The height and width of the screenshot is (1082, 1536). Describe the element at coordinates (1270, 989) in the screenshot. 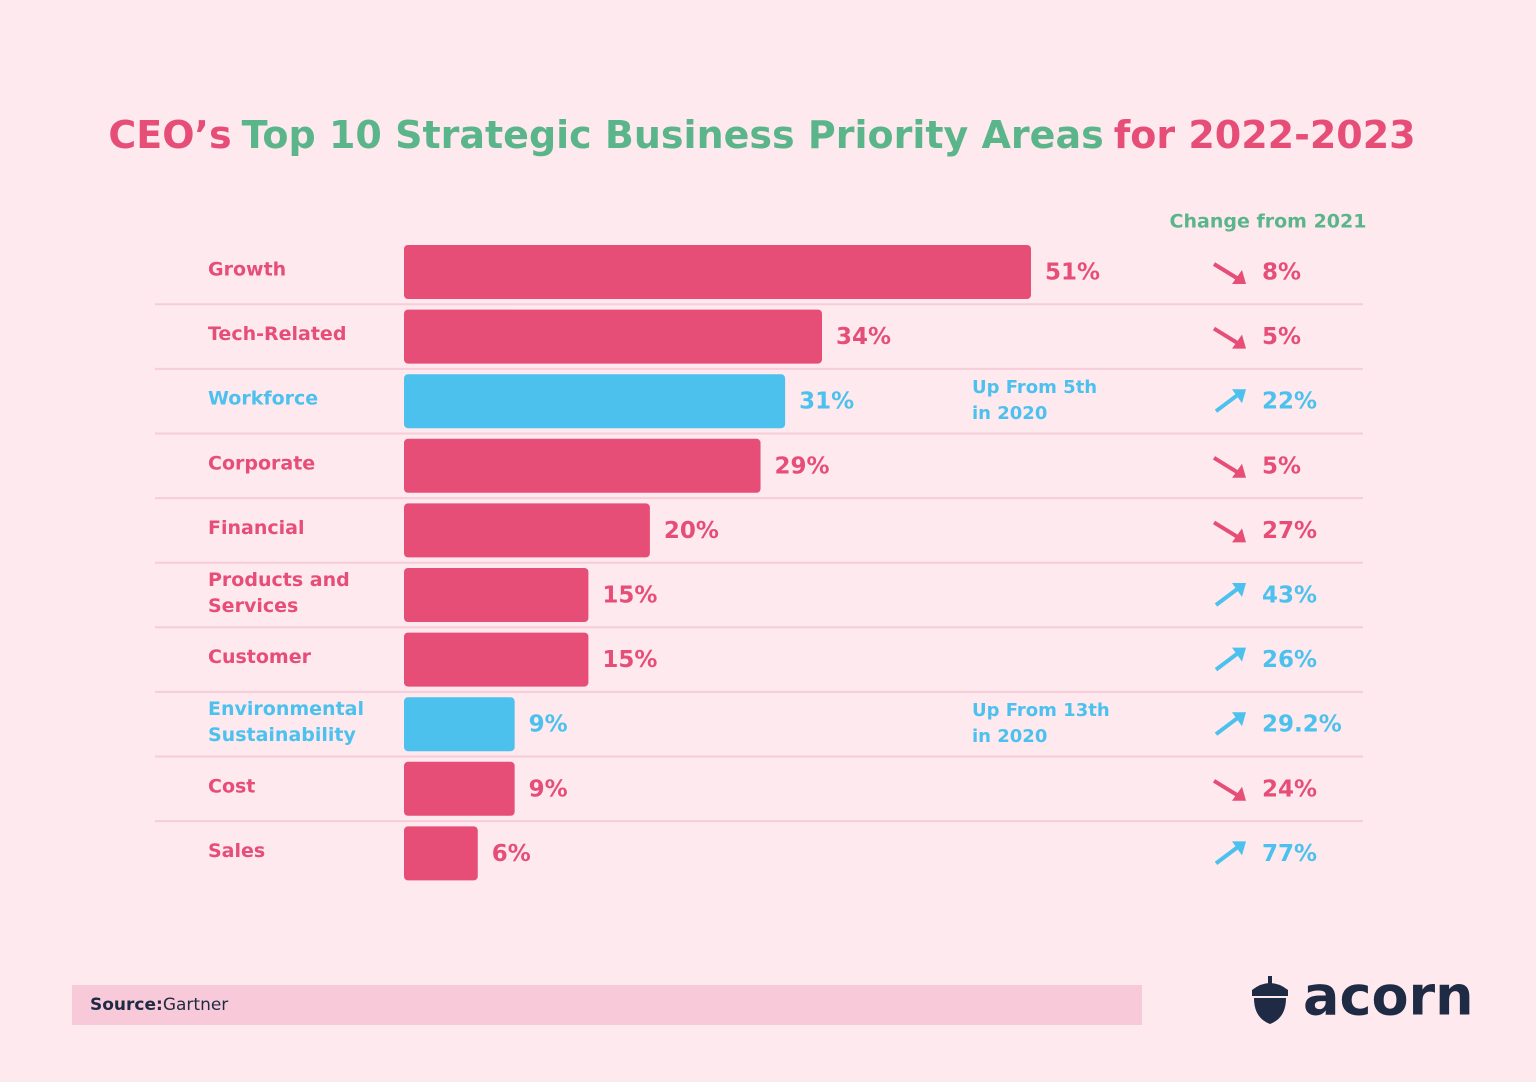

I see `logo-cap` at that location.